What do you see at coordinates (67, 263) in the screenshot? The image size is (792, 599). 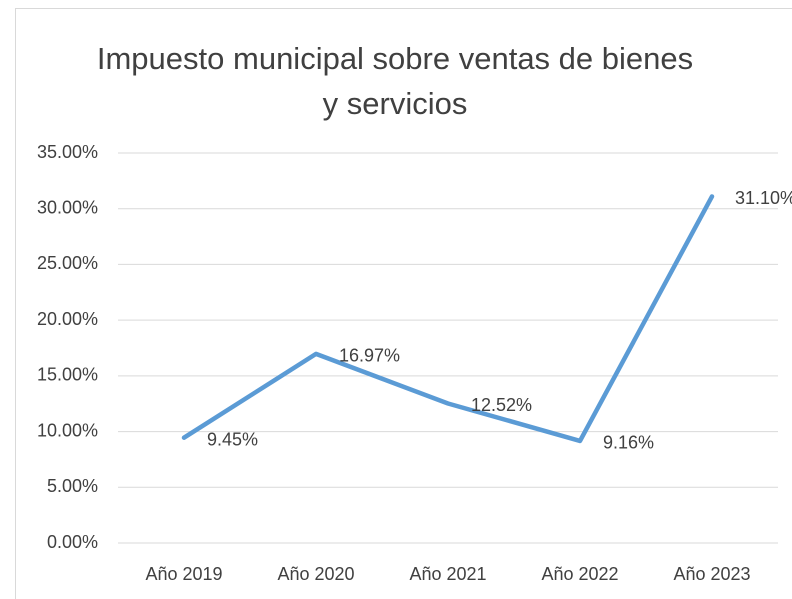 I see `y-tick-label: 25.00%` at bounding box center [67, 263].